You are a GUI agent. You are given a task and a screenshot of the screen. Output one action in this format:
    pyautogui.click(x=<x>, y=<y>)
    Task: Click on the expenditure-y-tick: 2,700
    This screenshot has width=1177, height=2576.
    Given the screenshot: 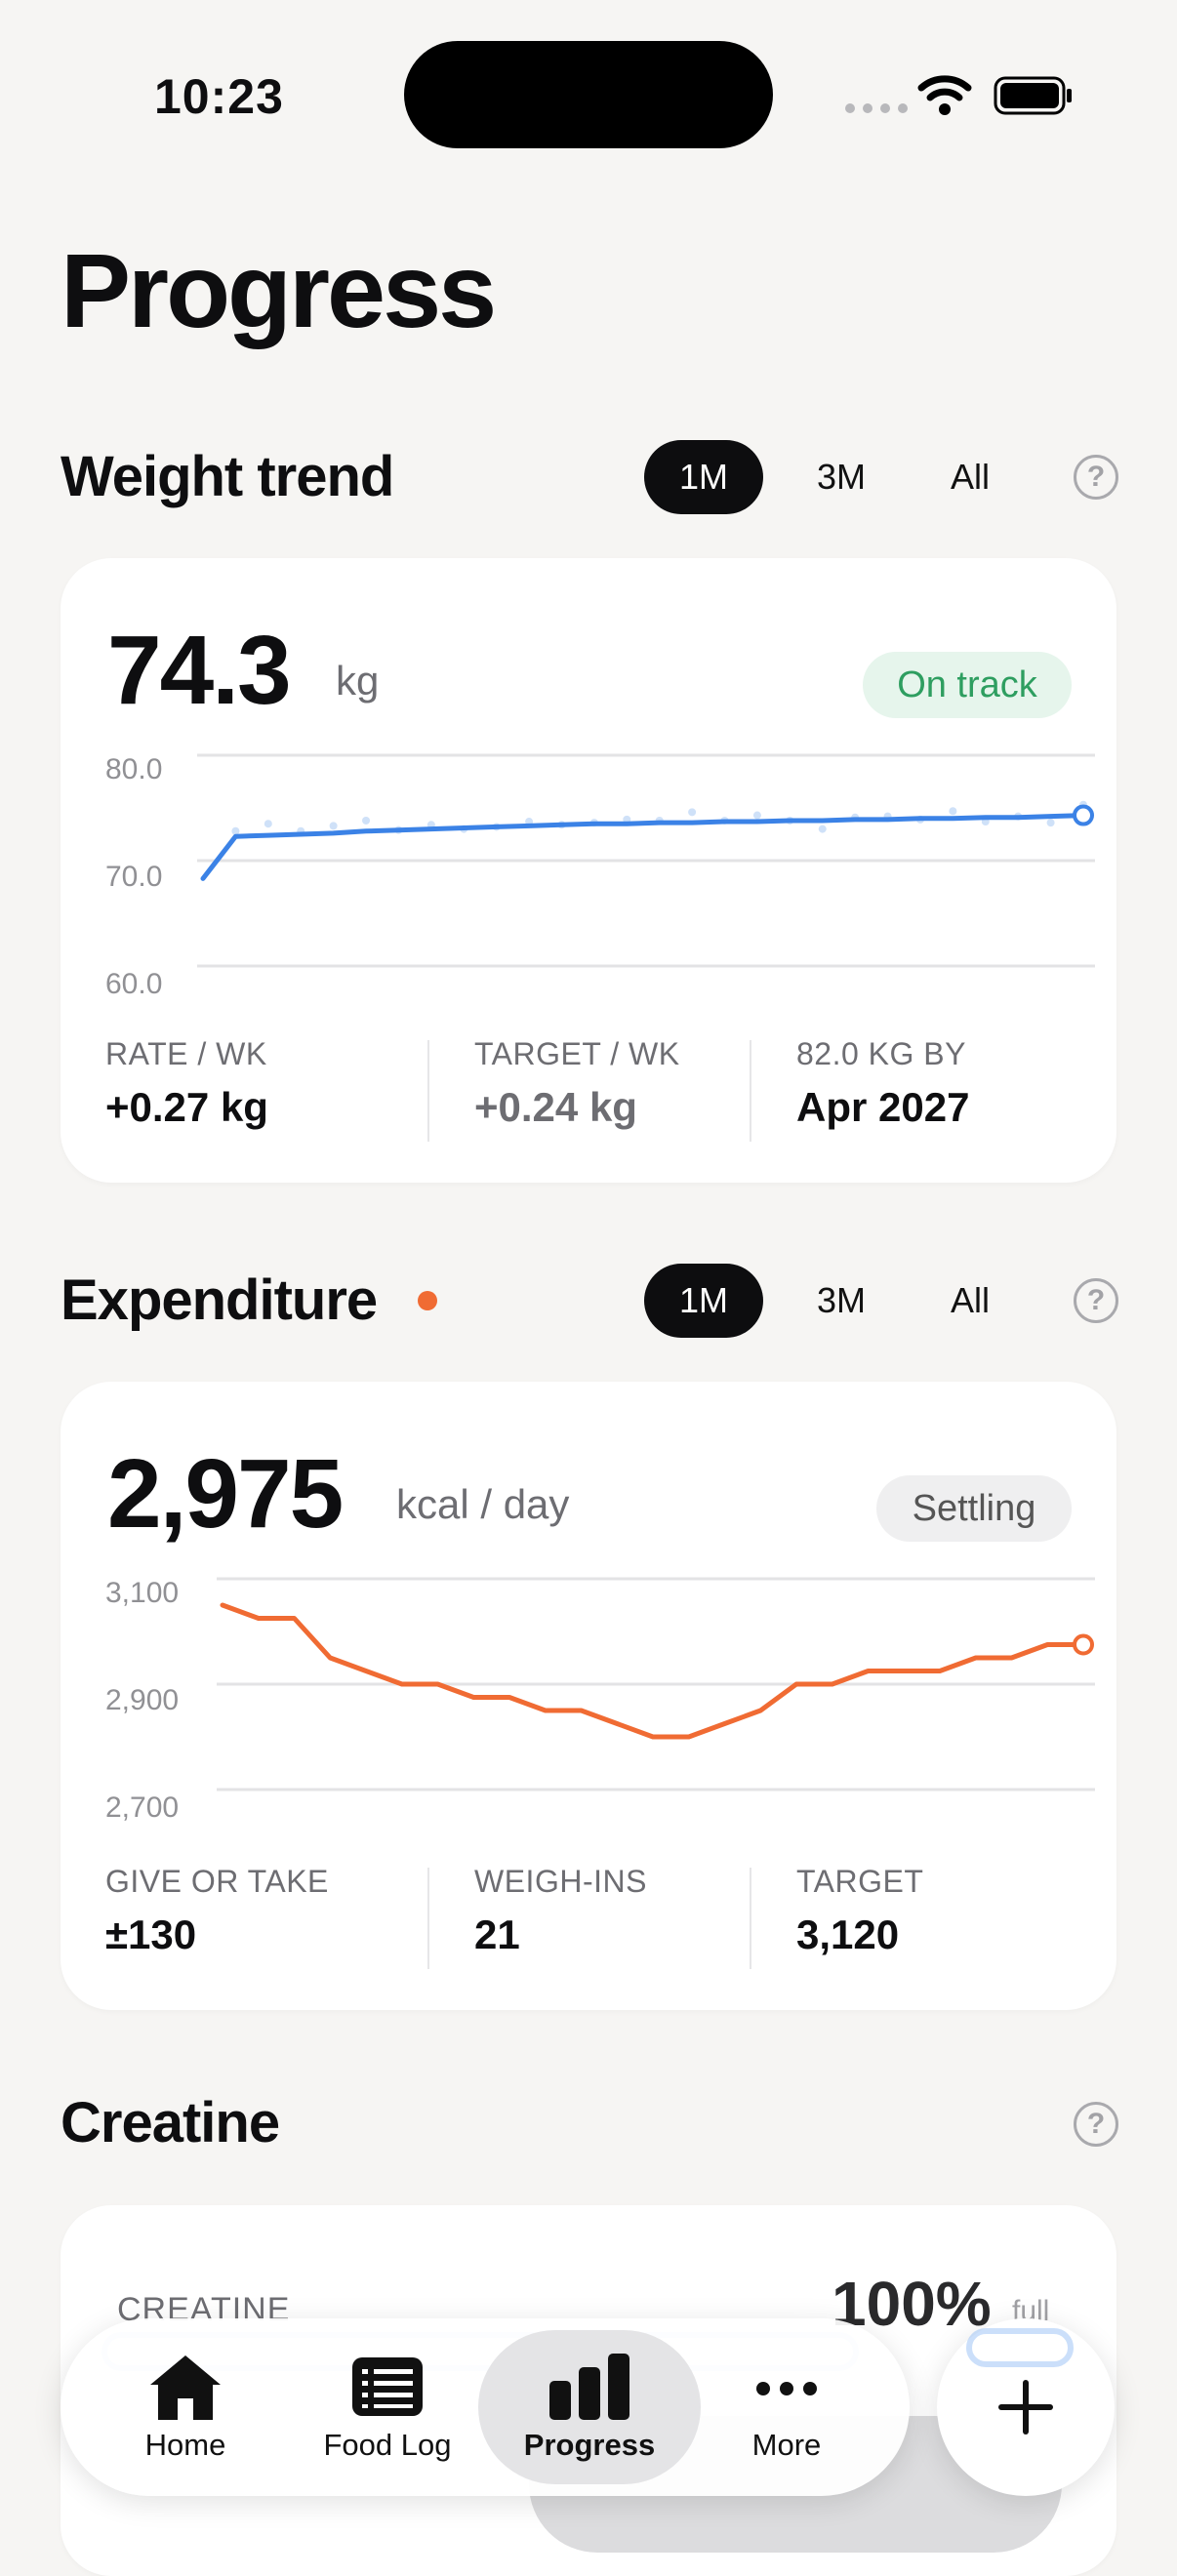 What is the action you would take?
    pyautogui.click(x=142, y=1807)
    